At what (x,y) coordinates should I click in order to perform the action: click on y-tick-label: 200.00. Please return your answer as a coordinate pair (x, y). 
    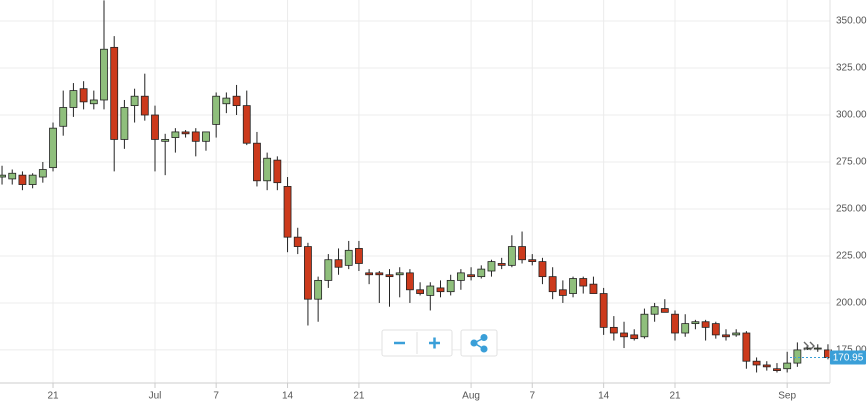
    Looking at the image, I should click on (851, 303).